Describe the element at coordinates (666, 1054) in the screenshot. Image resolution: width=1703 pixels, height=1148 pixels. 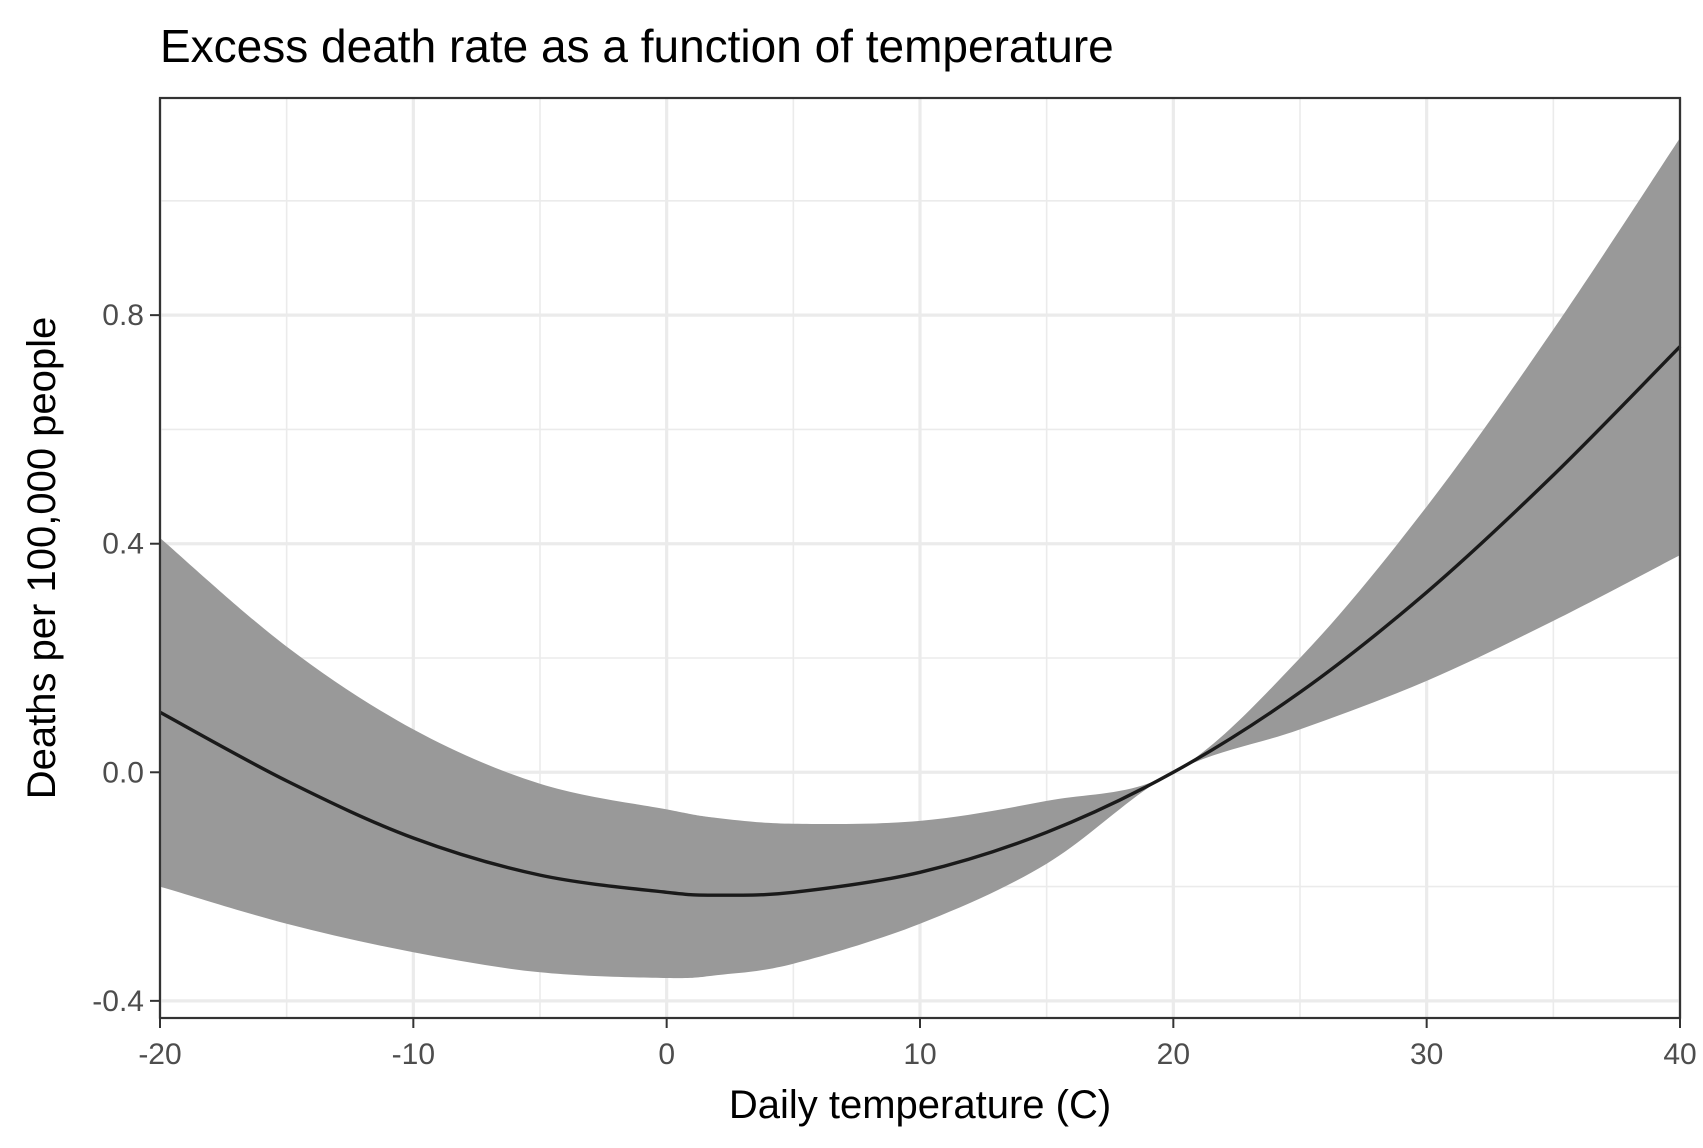
I see `x-tick-label: 0` at that location.